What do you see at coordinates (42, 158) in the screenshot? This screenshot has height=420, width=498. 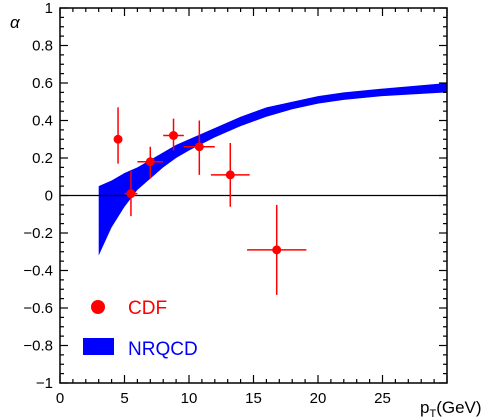 I see `y-tick-label: 0.2` at bounding box center [42, 158].